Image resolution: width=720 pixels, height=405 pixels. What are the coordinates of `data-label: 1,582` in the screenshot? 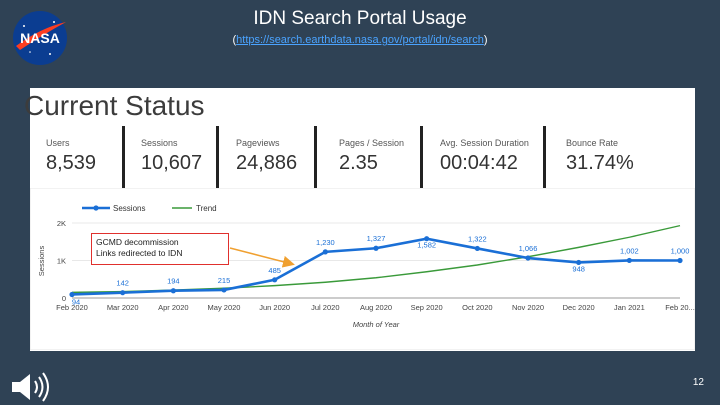 It's located at (426, 245).